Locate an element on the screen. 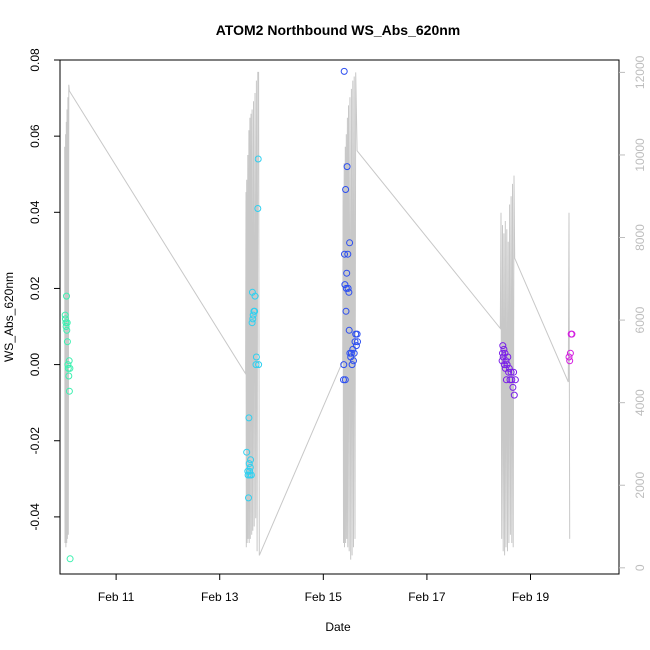  chart-title: ATOM2 Northbound WS_Abs_620nm is located at coordinates (338, 30).